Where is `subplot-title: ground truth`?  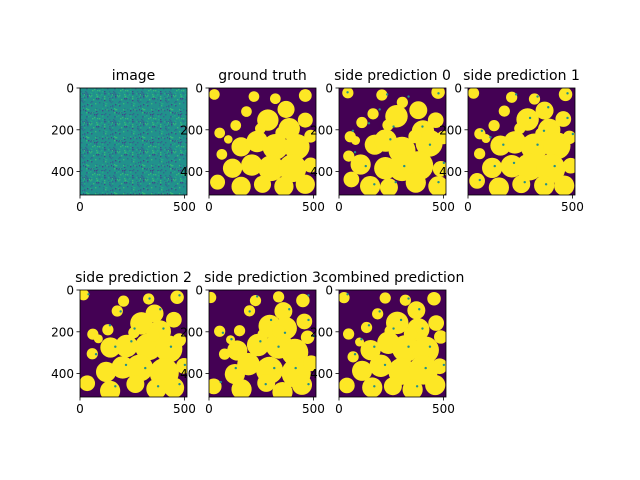
subplot-title: ground truth is located at coordinates (262, 76).